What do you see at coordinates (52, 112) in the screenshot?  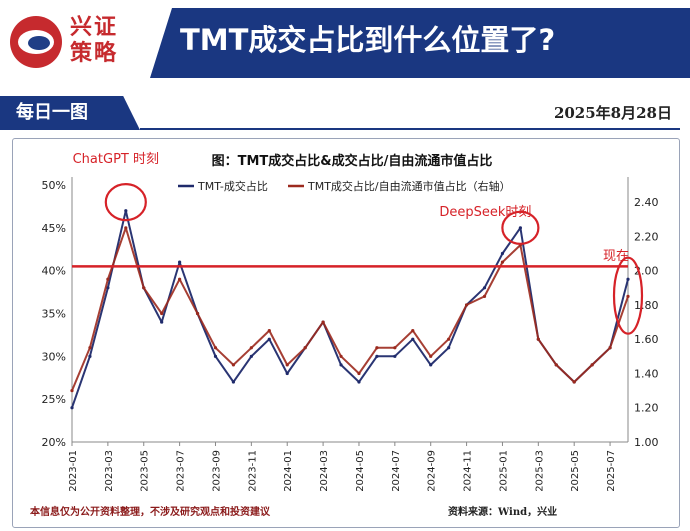 I see `daily-tag-label: 每日一图` at bounding box center [52, 112].